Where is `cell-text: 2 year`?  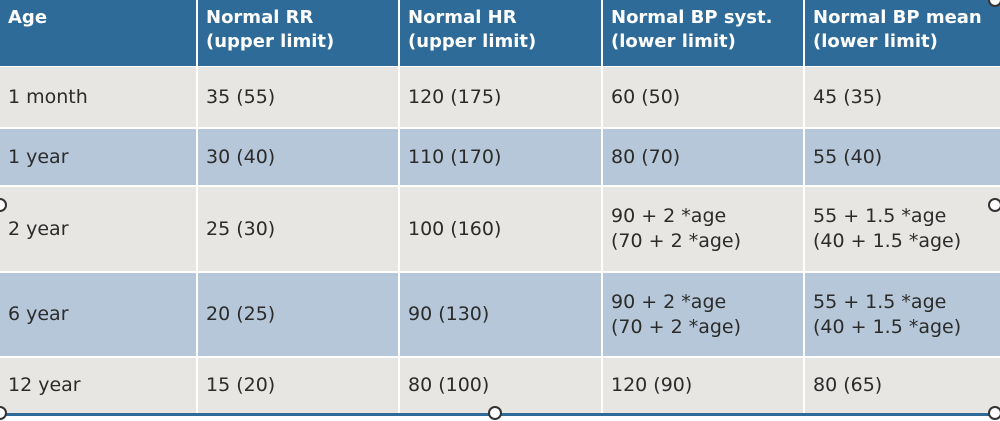 cell-text: 2 year is located at coordinates (38, 228).